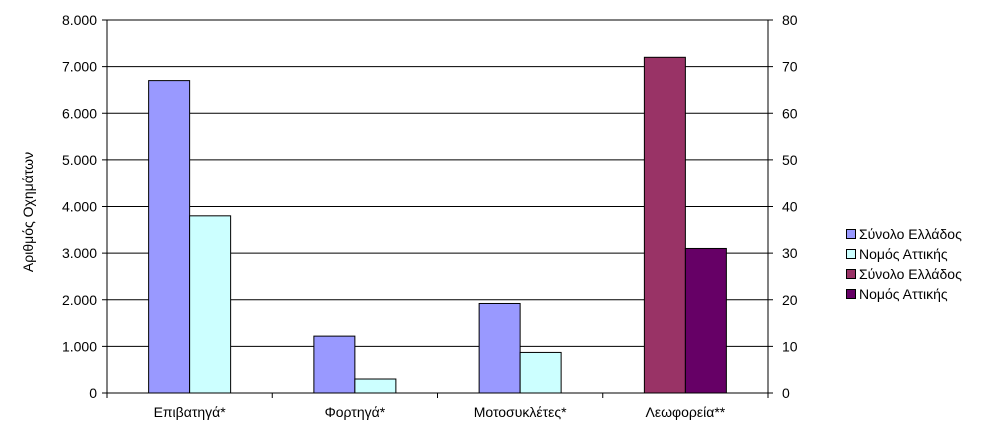 This screenshot has height=430, width=1000. What do you see at coordinates (28, 212) in the screenshot?
I see `y-axis-label: Αριθμός Οχημάτων` at bounding box center [28, 212].